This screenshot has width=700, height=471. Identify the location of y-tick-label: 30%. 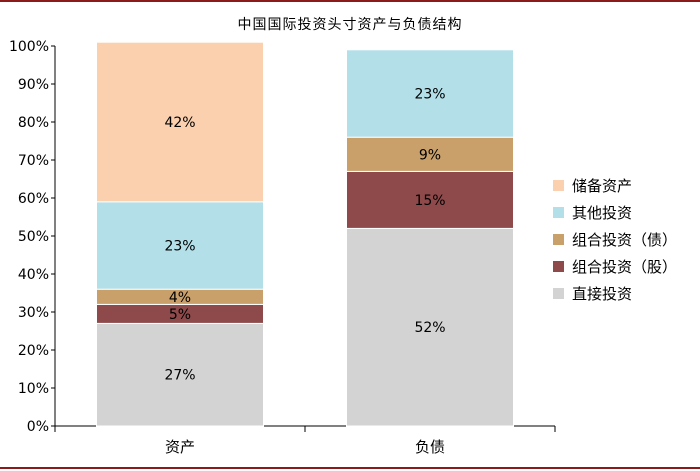
(33, 313).